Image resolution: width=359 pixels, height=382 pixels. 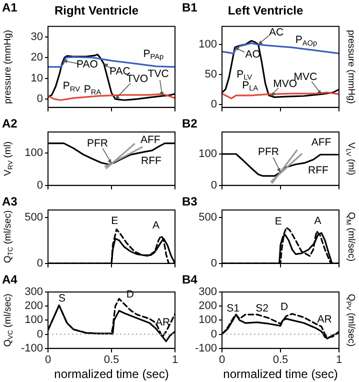 What do you see at coordinates (10, 123) in the screenshot?
I see `text: A2` at bounding box center [10, 123].